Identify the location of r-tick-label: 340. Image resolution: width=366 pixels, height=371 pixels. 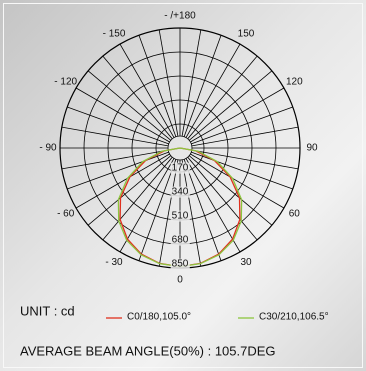
(180, 192).